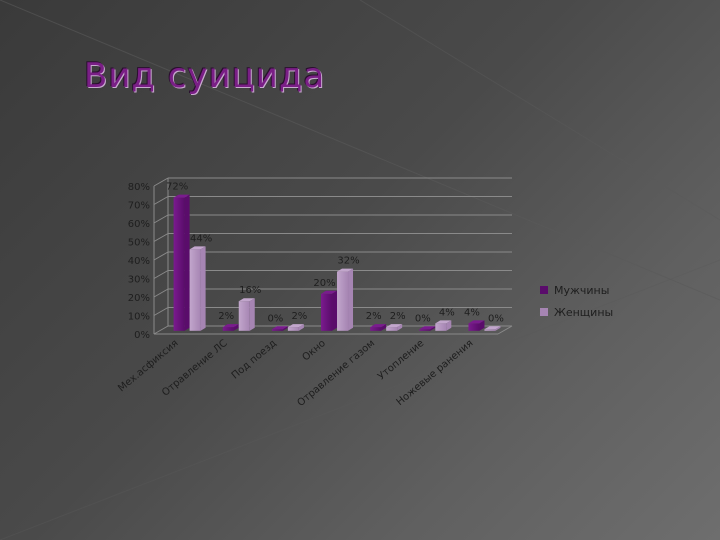  What do you see at coordinates (335, 253) in the screenshot?
I see `data-labels: 72% 2% 0% 20% 2% 0% 4% 44% 16% 2% 32% 2% 4% 0%` at bounding box center [335, 253].